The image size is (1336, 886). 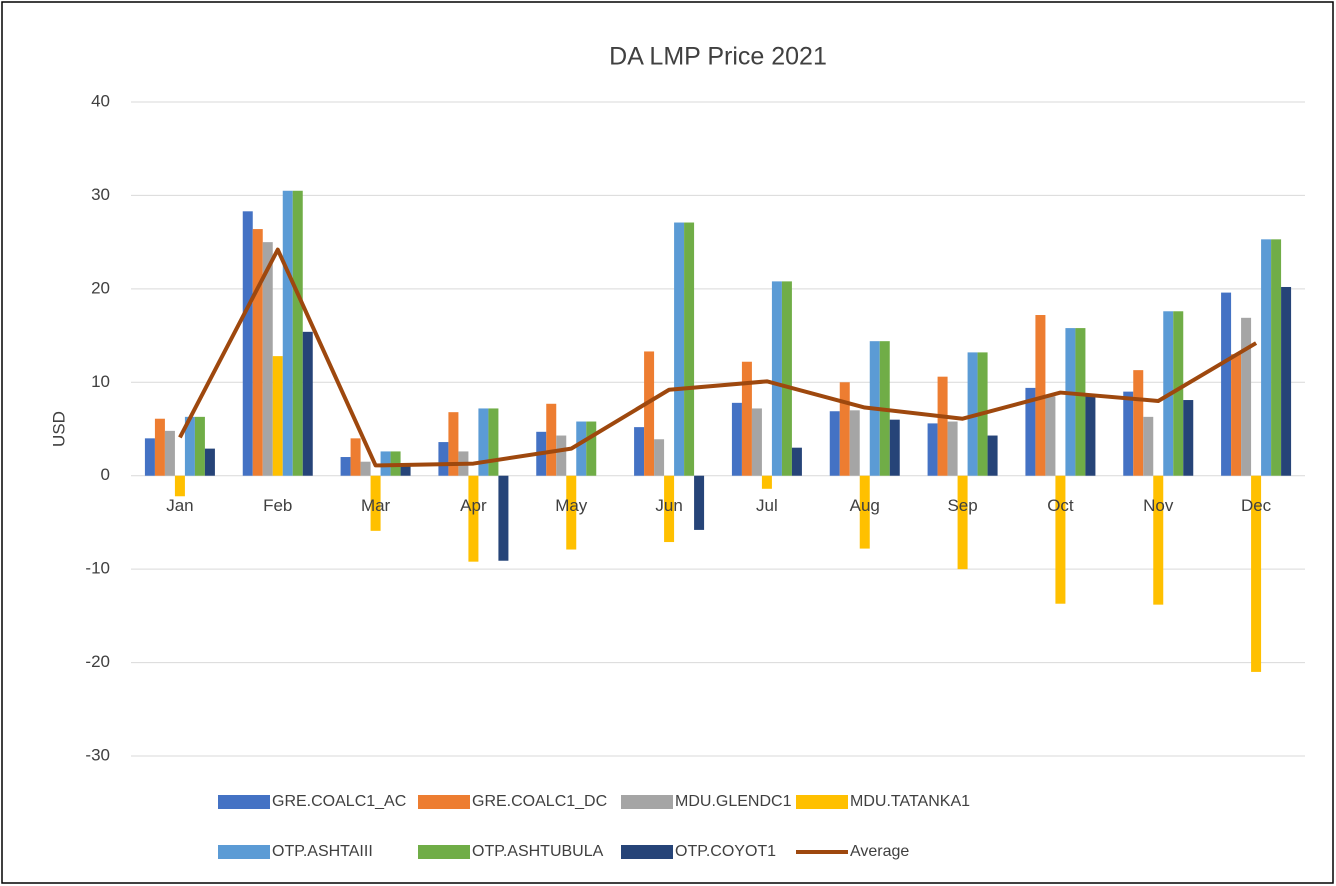 I want to click on x-tick-label: May, so click(x=571, y=505).